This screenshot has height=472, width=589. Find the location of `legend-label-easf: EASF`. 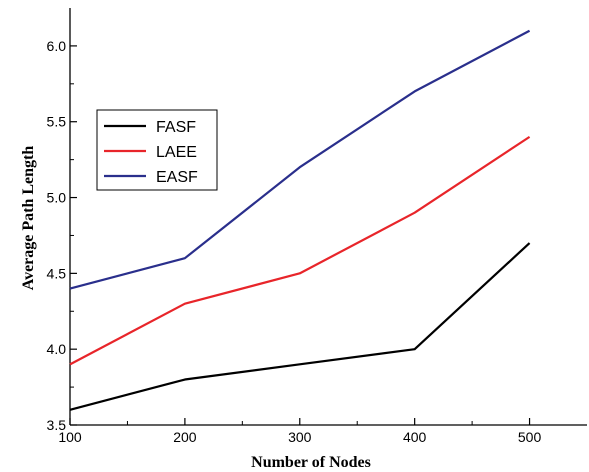

legend-label-easf: EASF is located at coordinates (177, 177).